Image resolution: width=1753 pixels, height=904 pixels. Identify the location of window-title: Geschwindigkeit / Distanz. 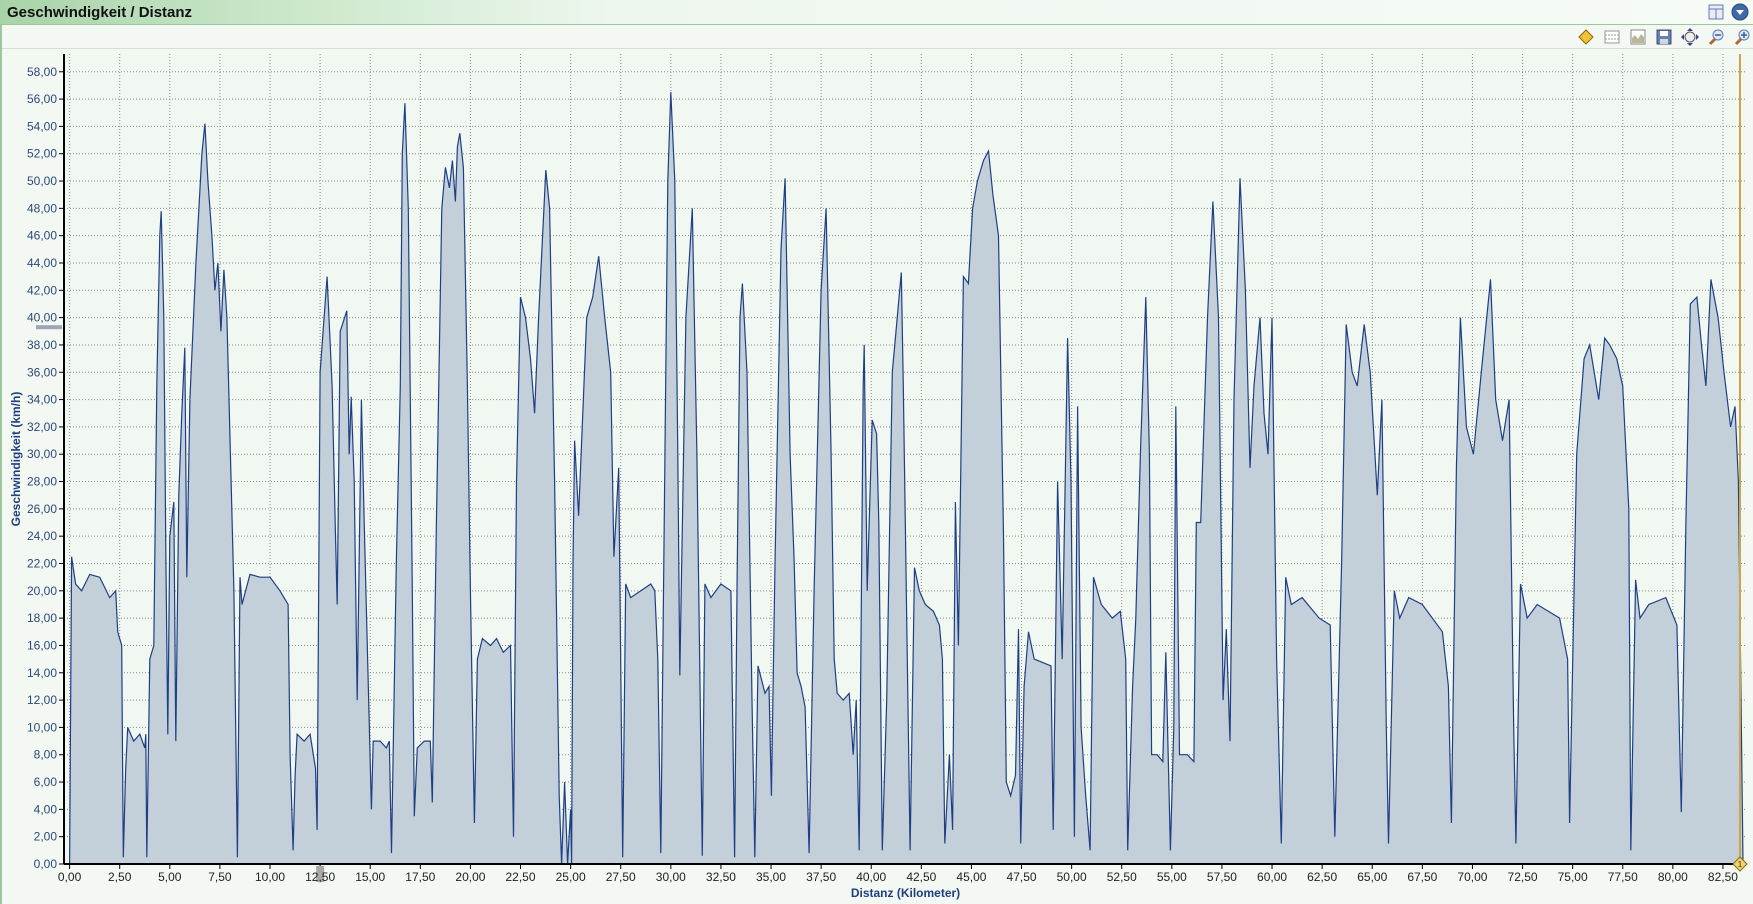
(100, 12).